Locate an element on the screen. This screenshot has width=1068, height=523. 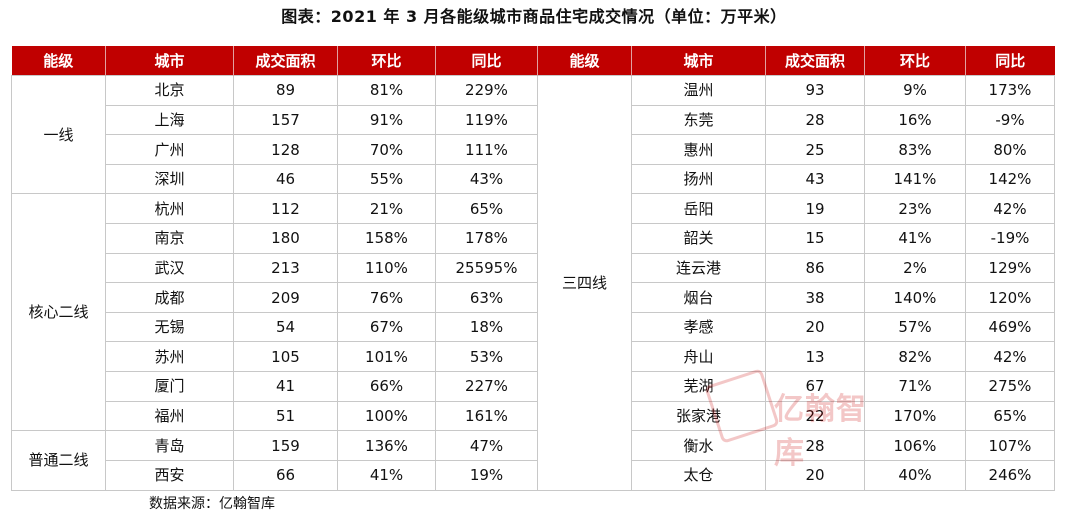
yoy-cell: 25595% is located at coordinates (486, 268).